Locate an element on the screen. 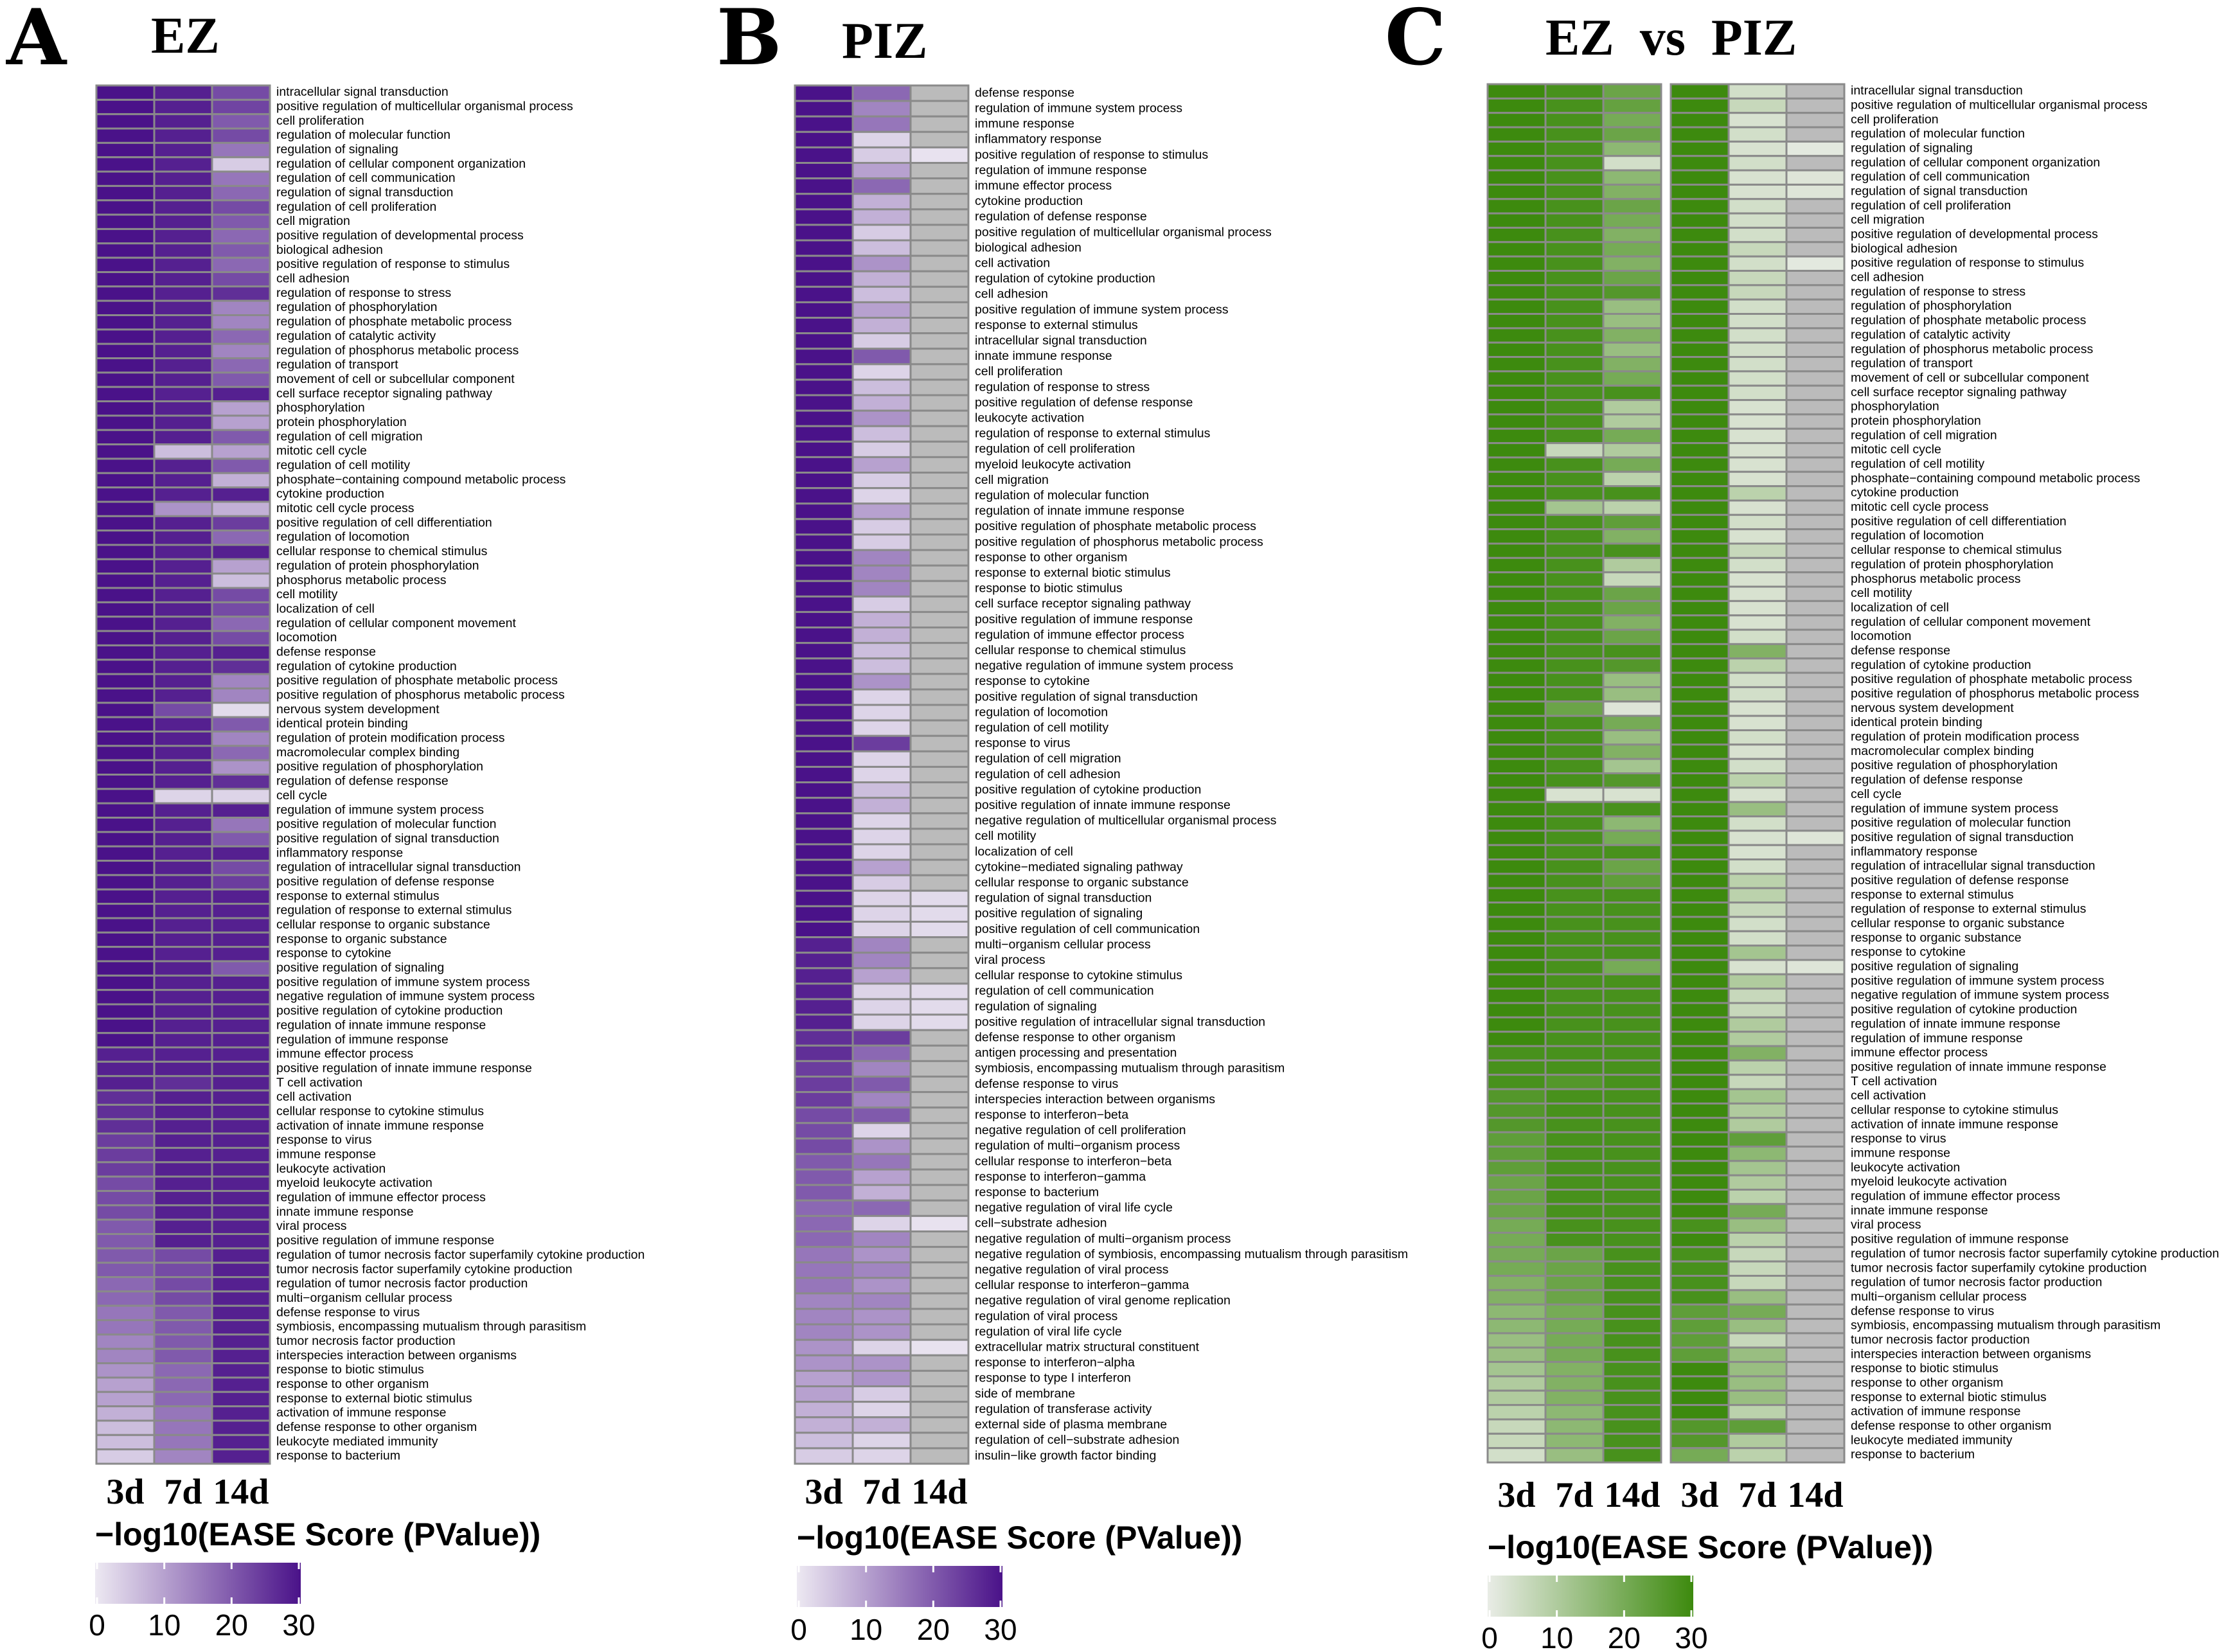 This screenshot has height=1652, width=2235. row-label: response to external biotic stimulus is located at coordinates (1949, 1397).